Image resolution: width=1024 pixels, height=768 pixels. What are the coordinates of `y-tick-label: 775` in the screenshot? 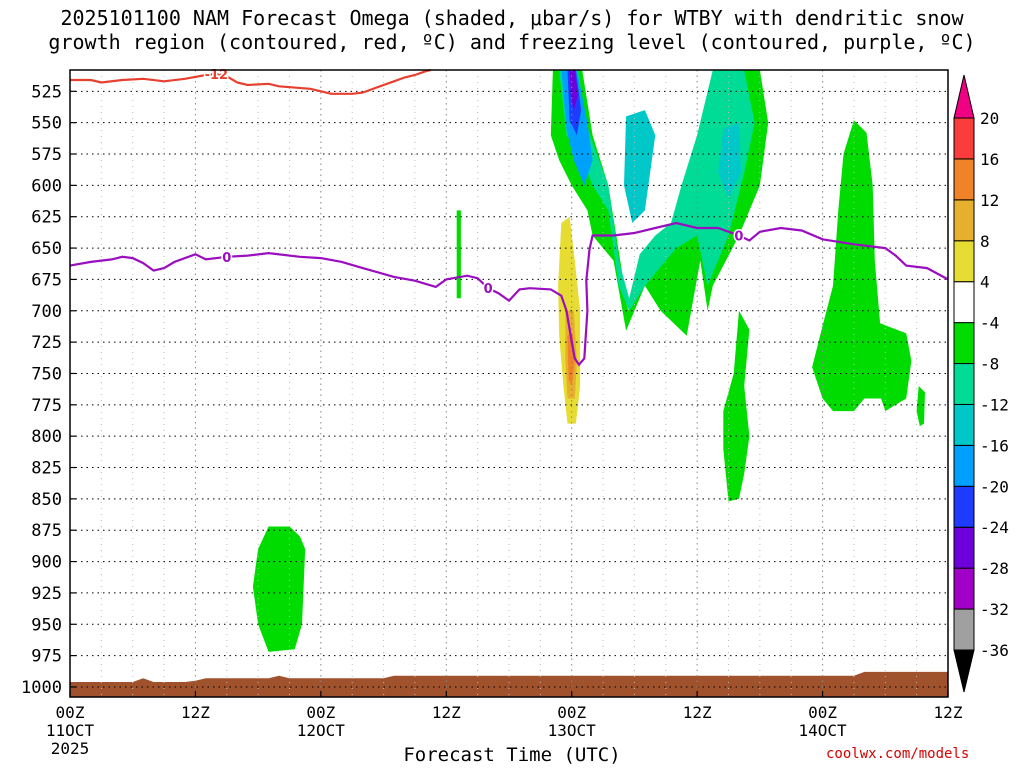 It's located at (46, 406).